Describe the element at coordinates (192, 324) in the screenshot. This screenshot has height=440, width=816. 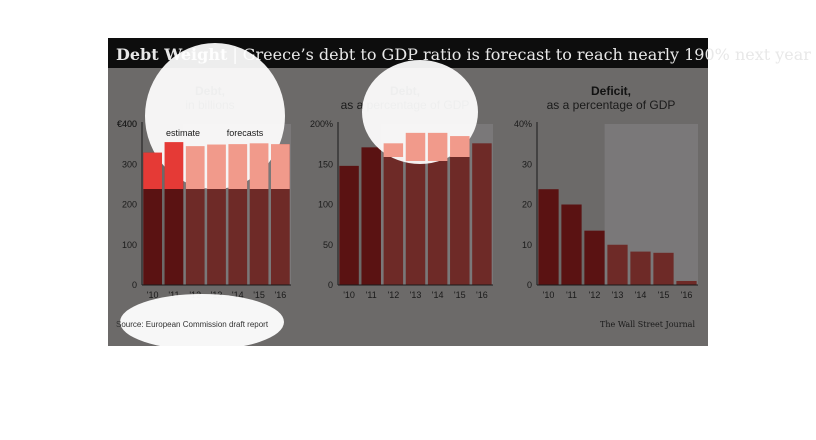
I see `source-note: Source: European Commission draft report` at that location.